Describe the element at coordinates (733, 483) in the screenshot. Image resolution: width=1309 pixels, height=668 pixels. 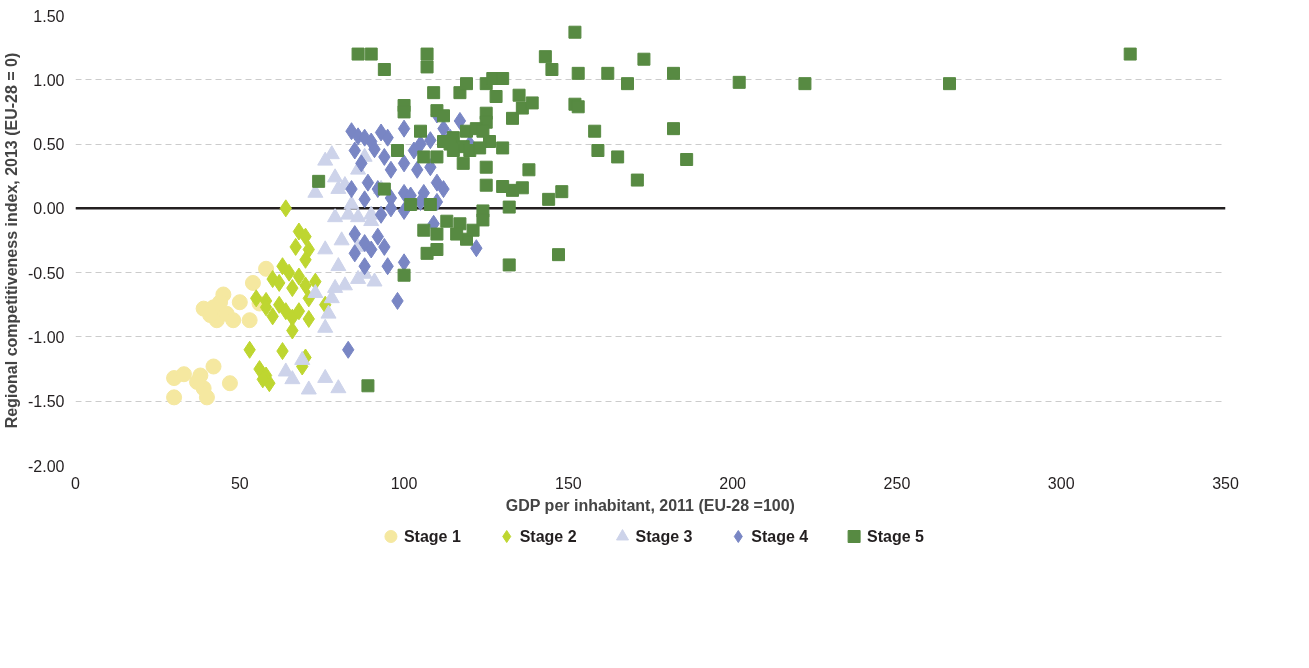
I see `x-tick-label: 200` at that location.